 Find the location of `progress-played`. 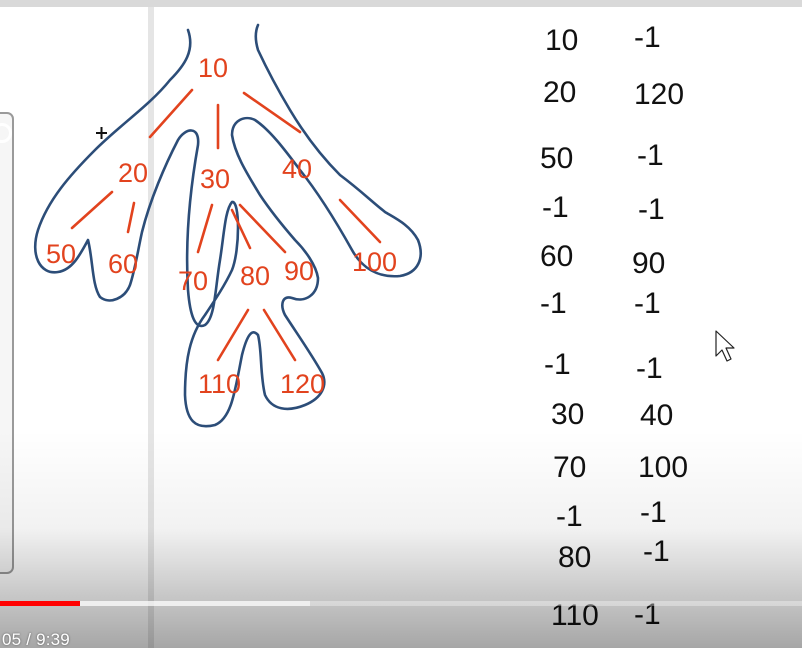

progress-played is located at coordinates (40, 603).